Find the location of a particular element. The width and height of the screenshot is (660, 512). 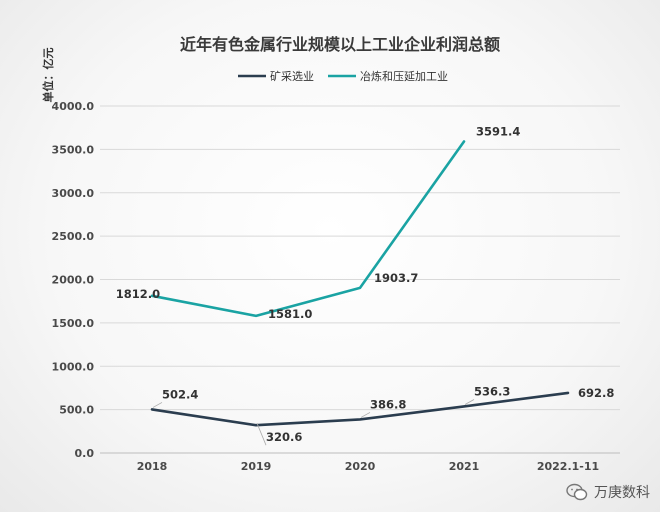

data-label: 320.6 is located at coordinates (284, 437).